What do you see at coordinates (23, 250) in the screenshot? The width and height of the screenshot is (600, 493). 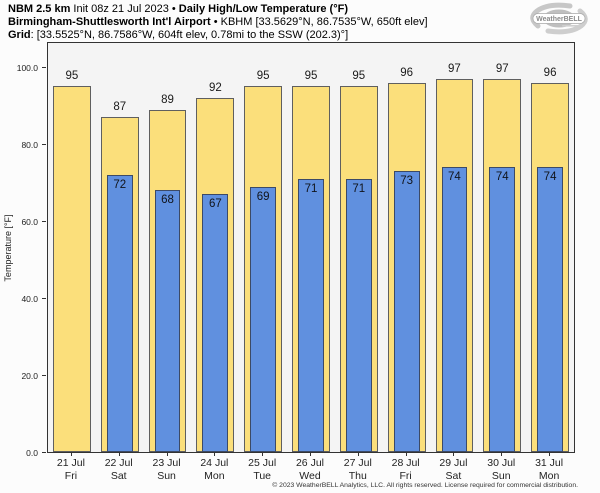 I see `y-axis-ticks: 0.0 20.0 40.0 60.0 80.0 100.0` at bounding box center [23, 250].